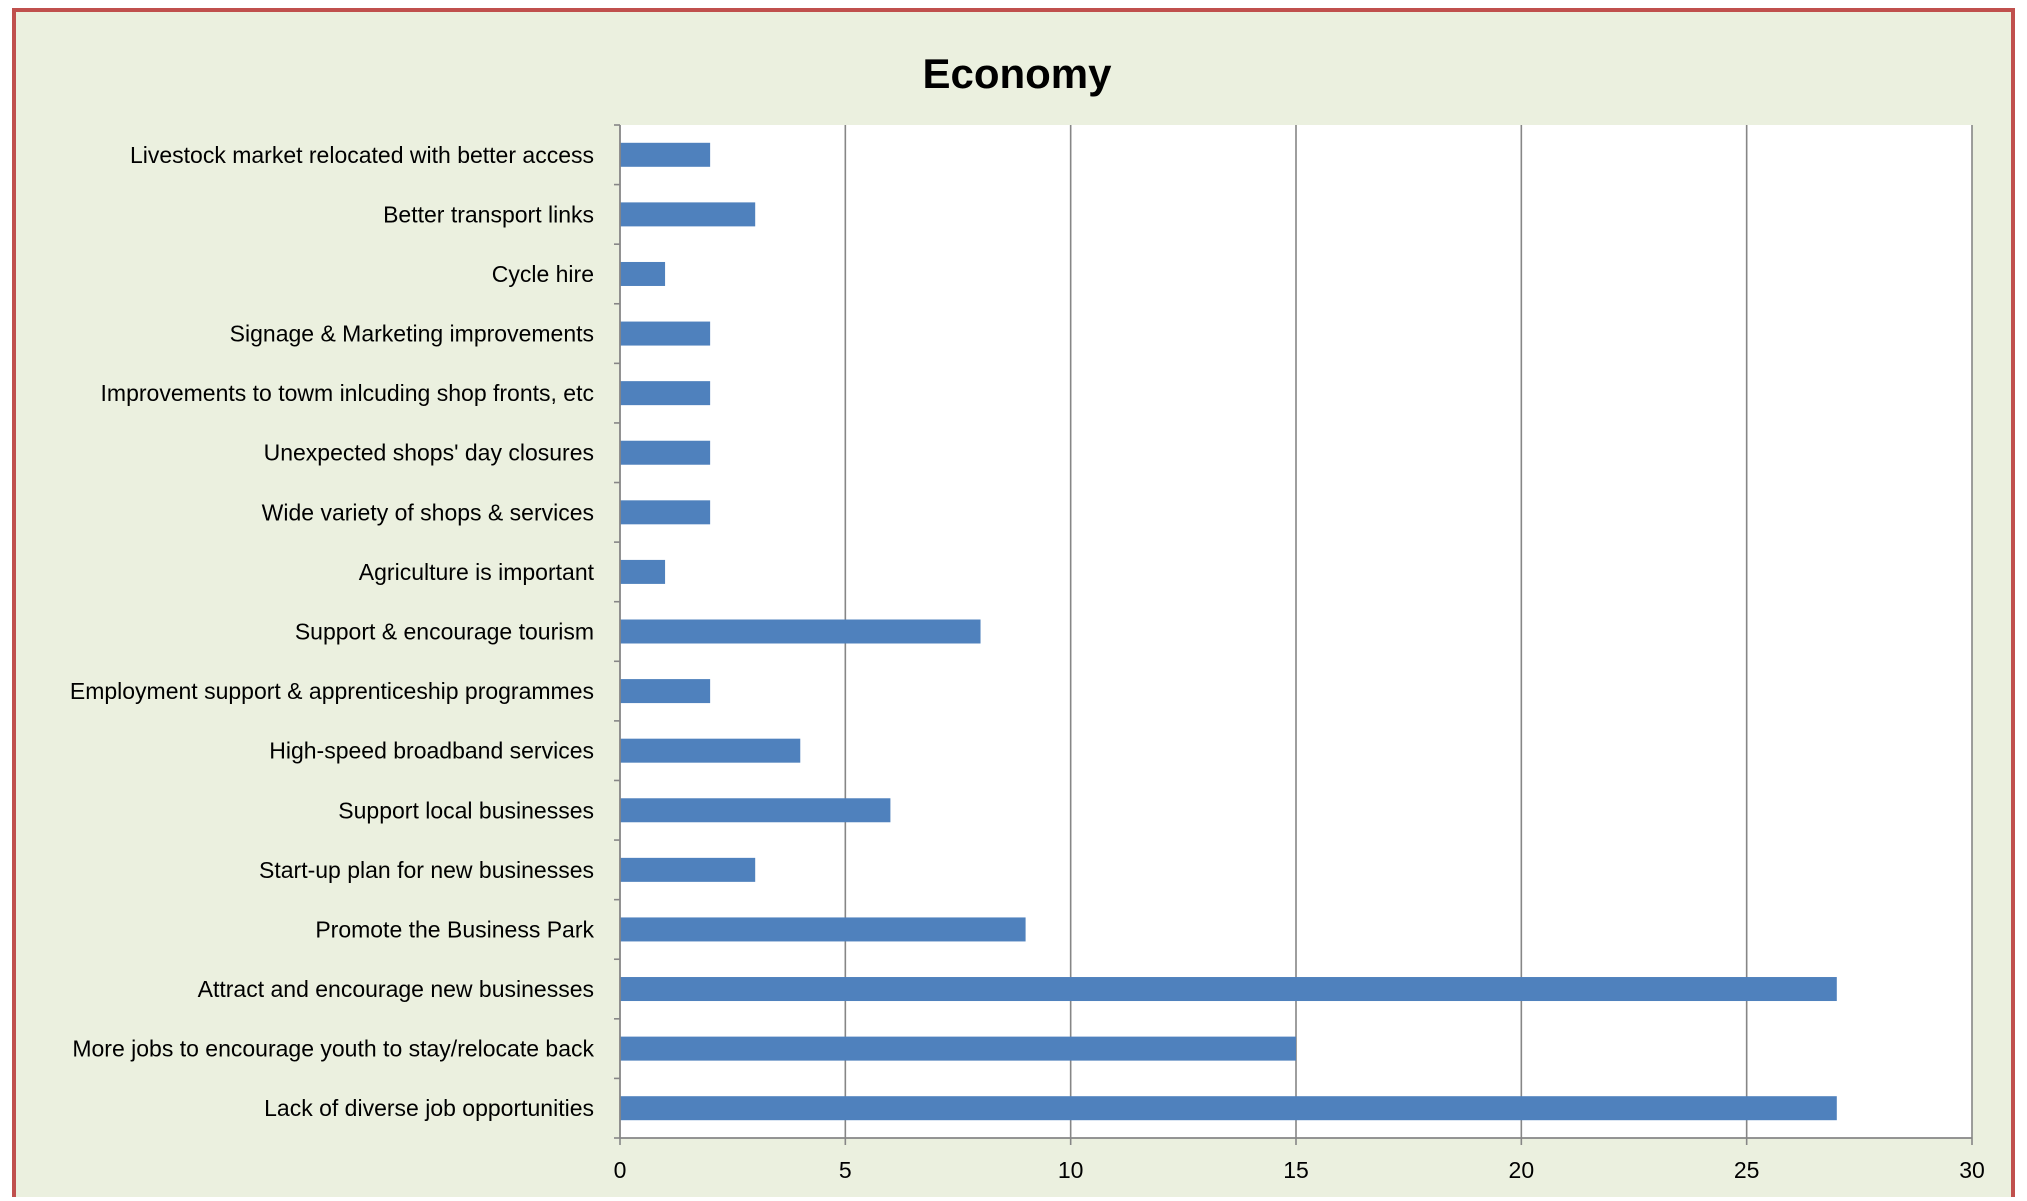 The width and height of the screenshot is (2027, 1201). I want to click on x-tick-label: 15, so click(1296, 1170).